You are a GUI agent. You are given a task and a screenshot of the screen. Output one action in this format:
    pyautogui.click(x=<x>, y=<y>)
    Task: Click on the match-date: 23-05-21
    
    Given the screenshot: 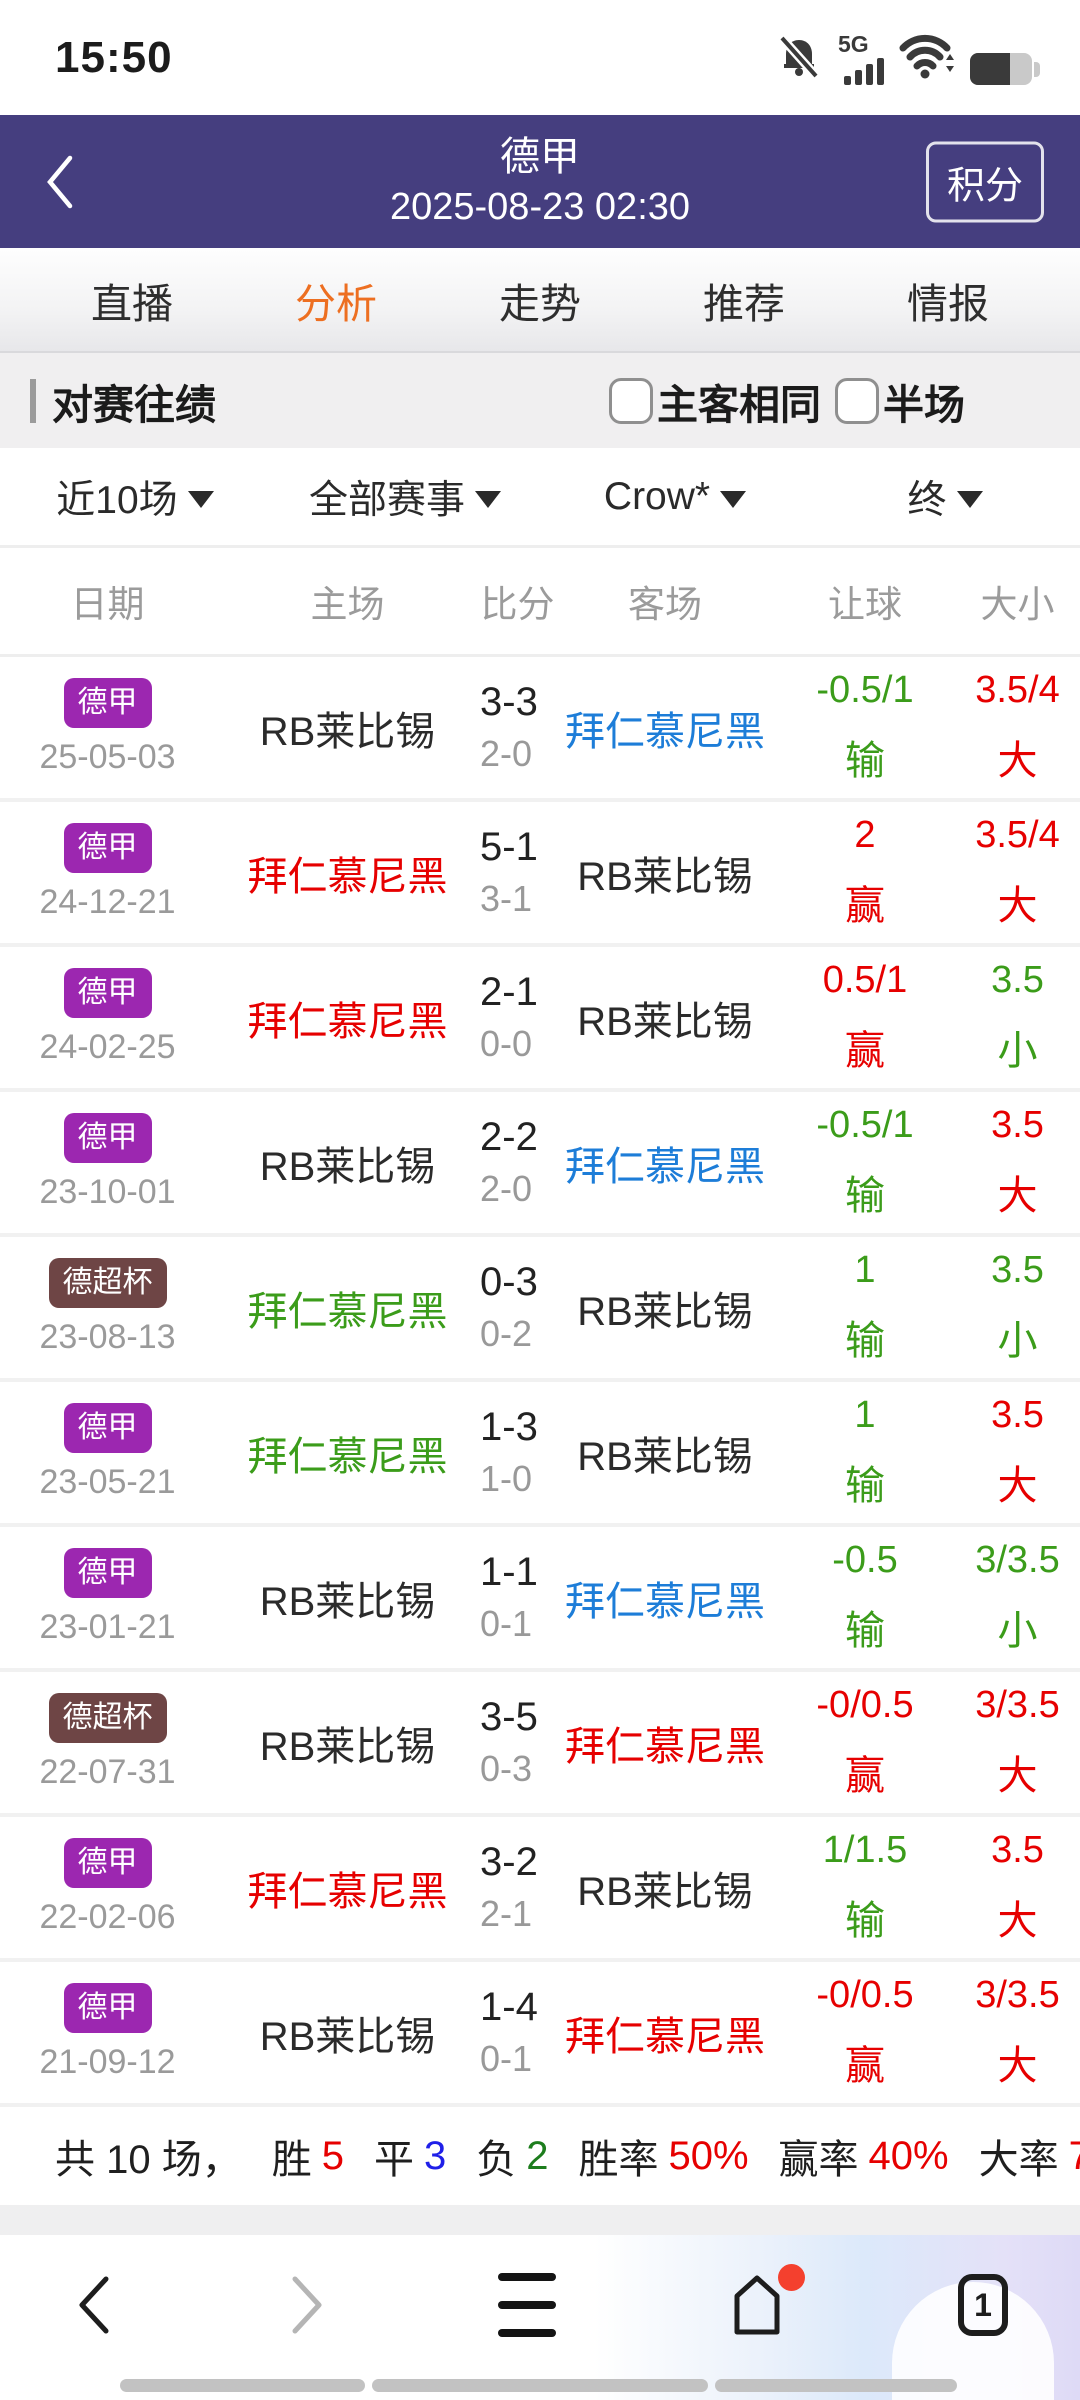 What is the action you would take?
    pyautogui.click(x=107, y=1482)
    